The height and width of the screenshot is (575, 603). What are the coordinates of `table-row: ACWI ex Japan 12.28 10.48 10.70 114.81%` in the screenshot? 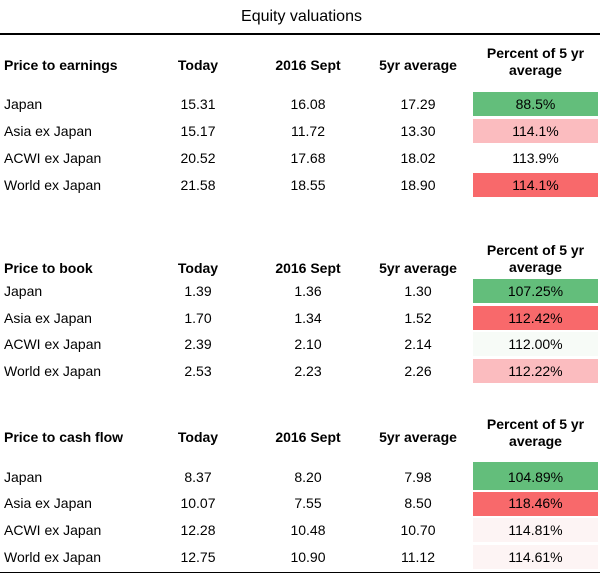 It's located at (301, 530).